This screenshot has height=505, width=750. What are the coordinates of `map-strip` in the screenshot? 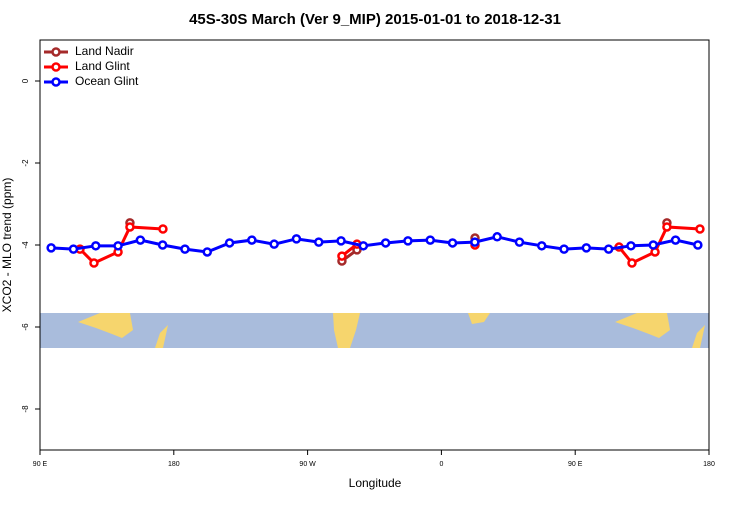 It's located at (374, 330).